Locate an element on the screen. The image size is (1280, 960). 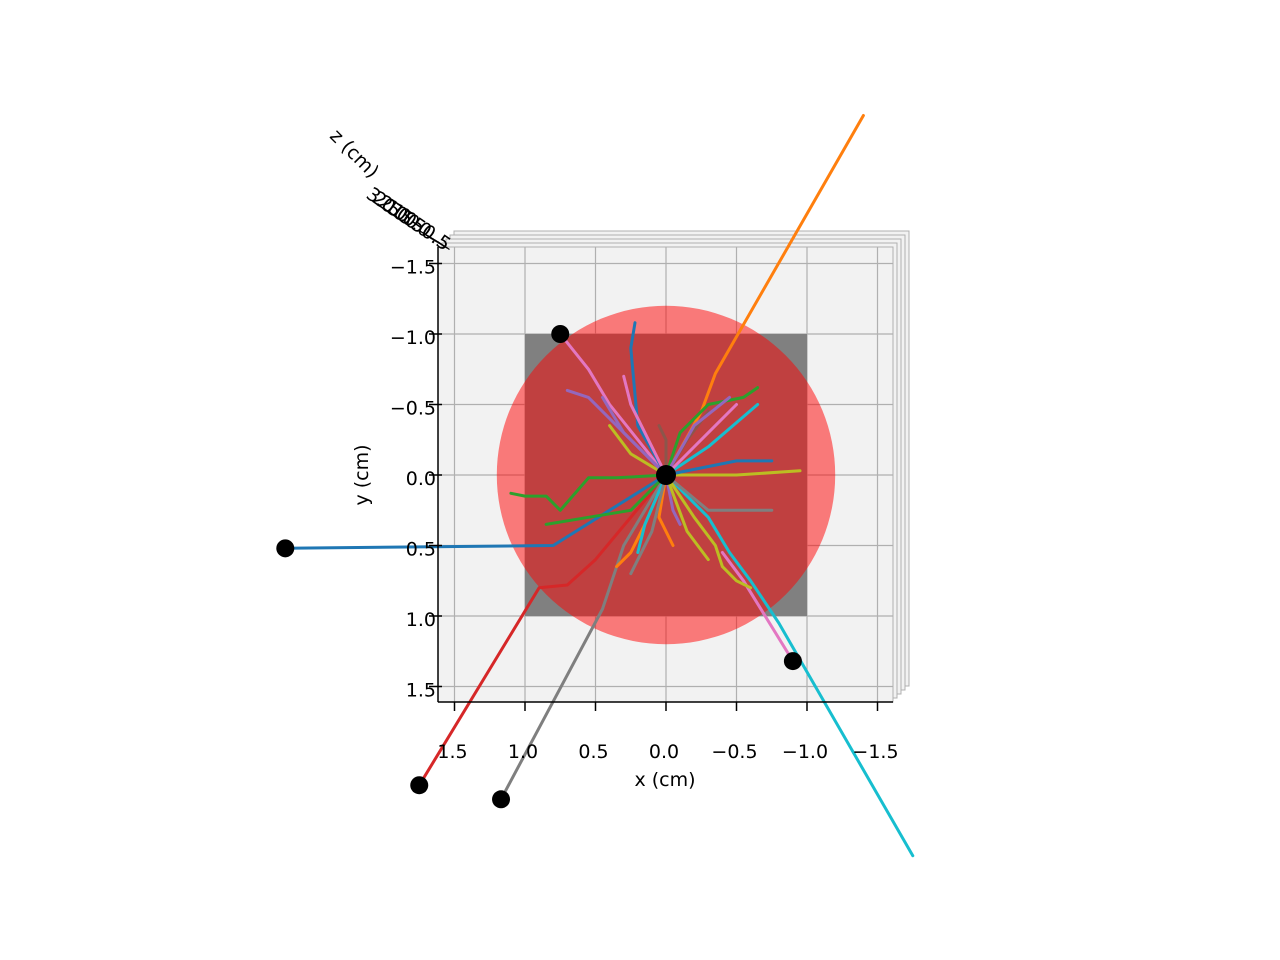
y-tick-label: 0.5 is located at coordinates (421, 550).